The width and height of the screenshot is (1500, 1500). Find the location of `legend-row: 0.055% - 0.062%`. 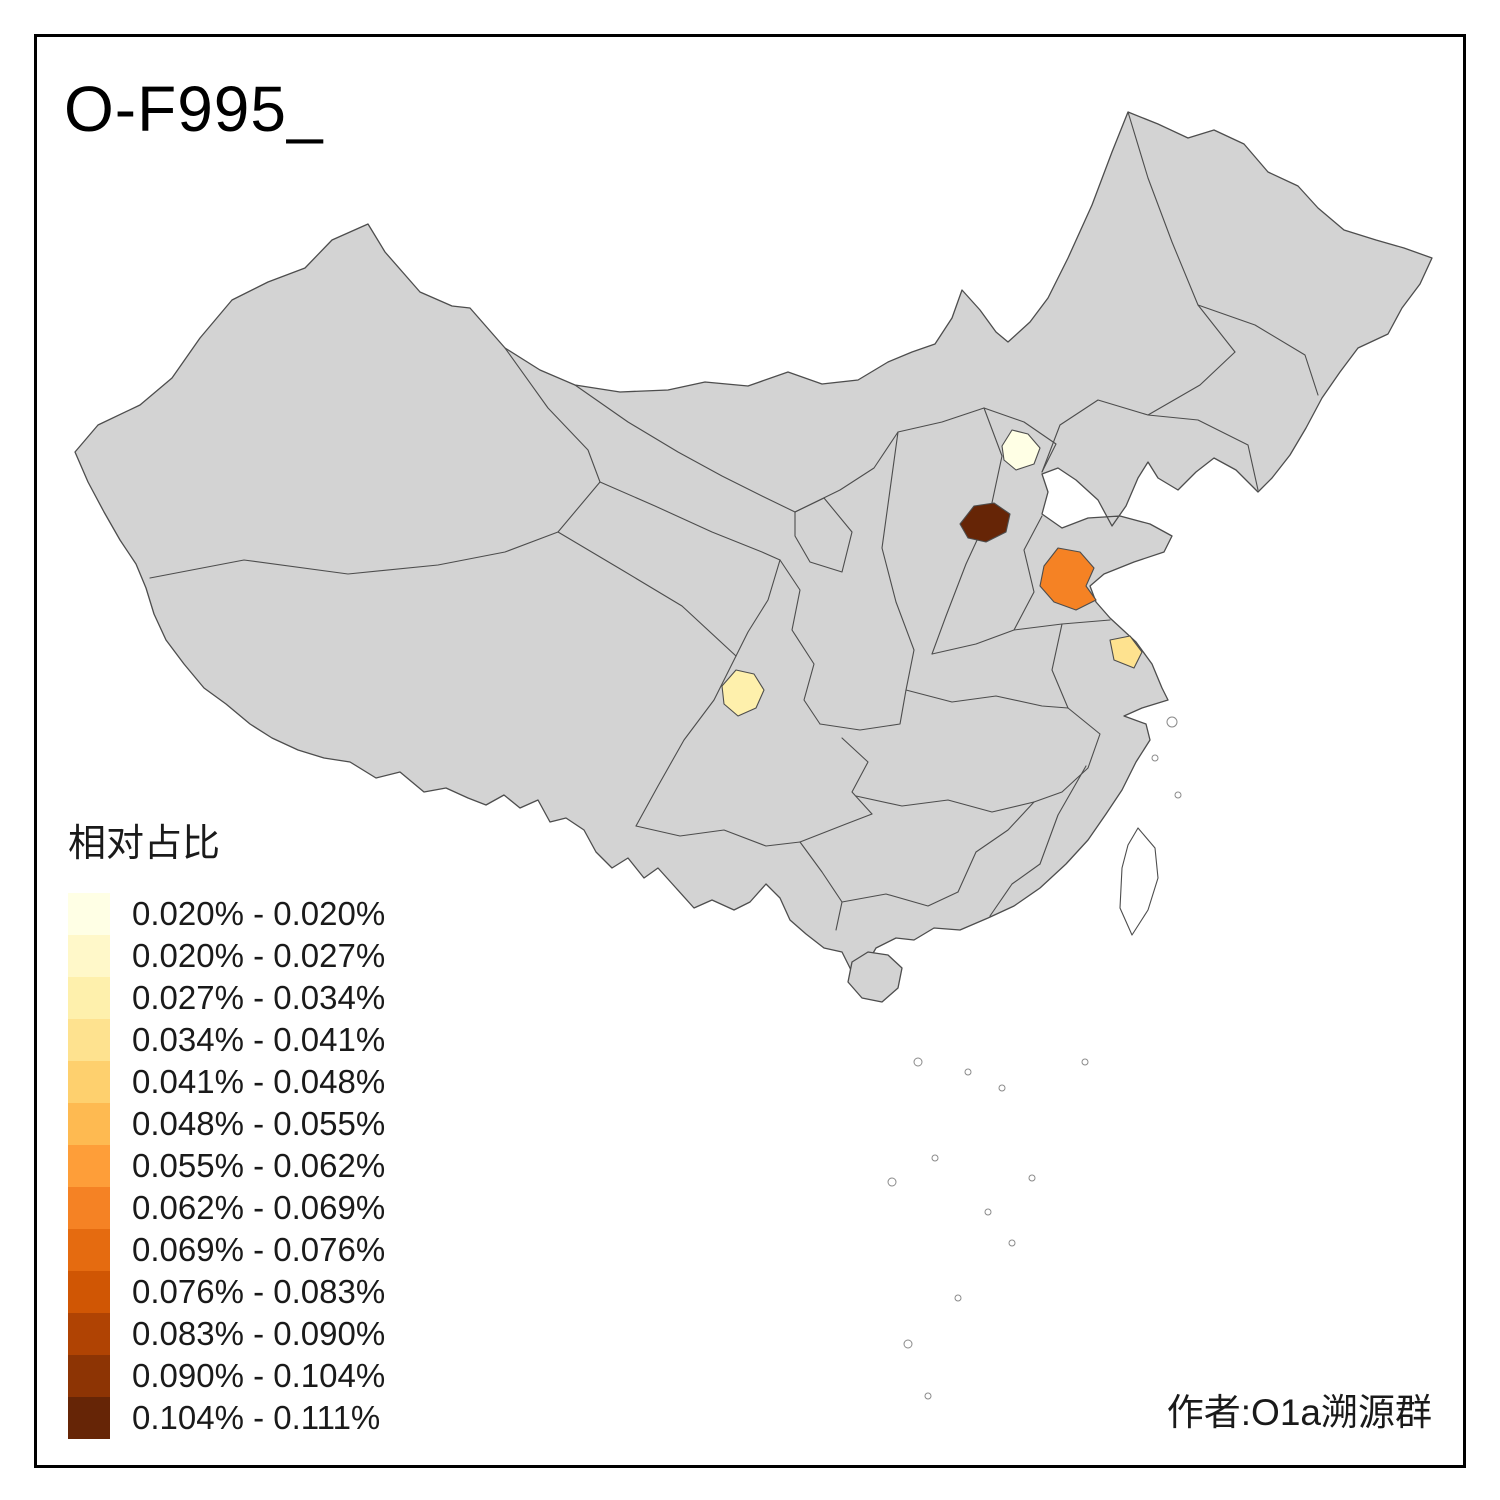

legend-row: 0.055% - 0.062% is located at coordinates (226, 1166).